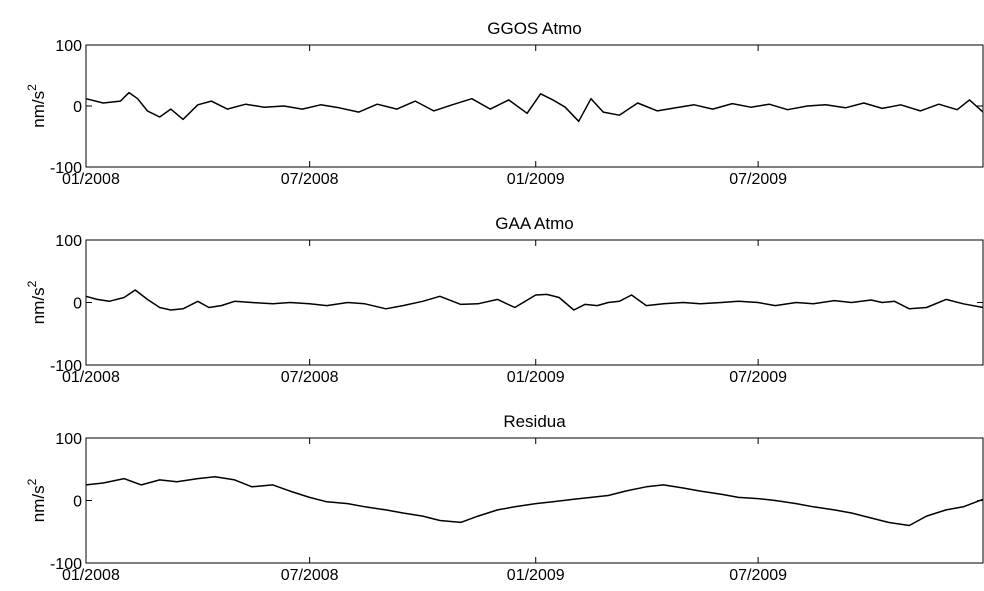  Describe the element at coordinates (534, 28) in the screenshot. I see `panel-title: GGOS Atmo` at that location.